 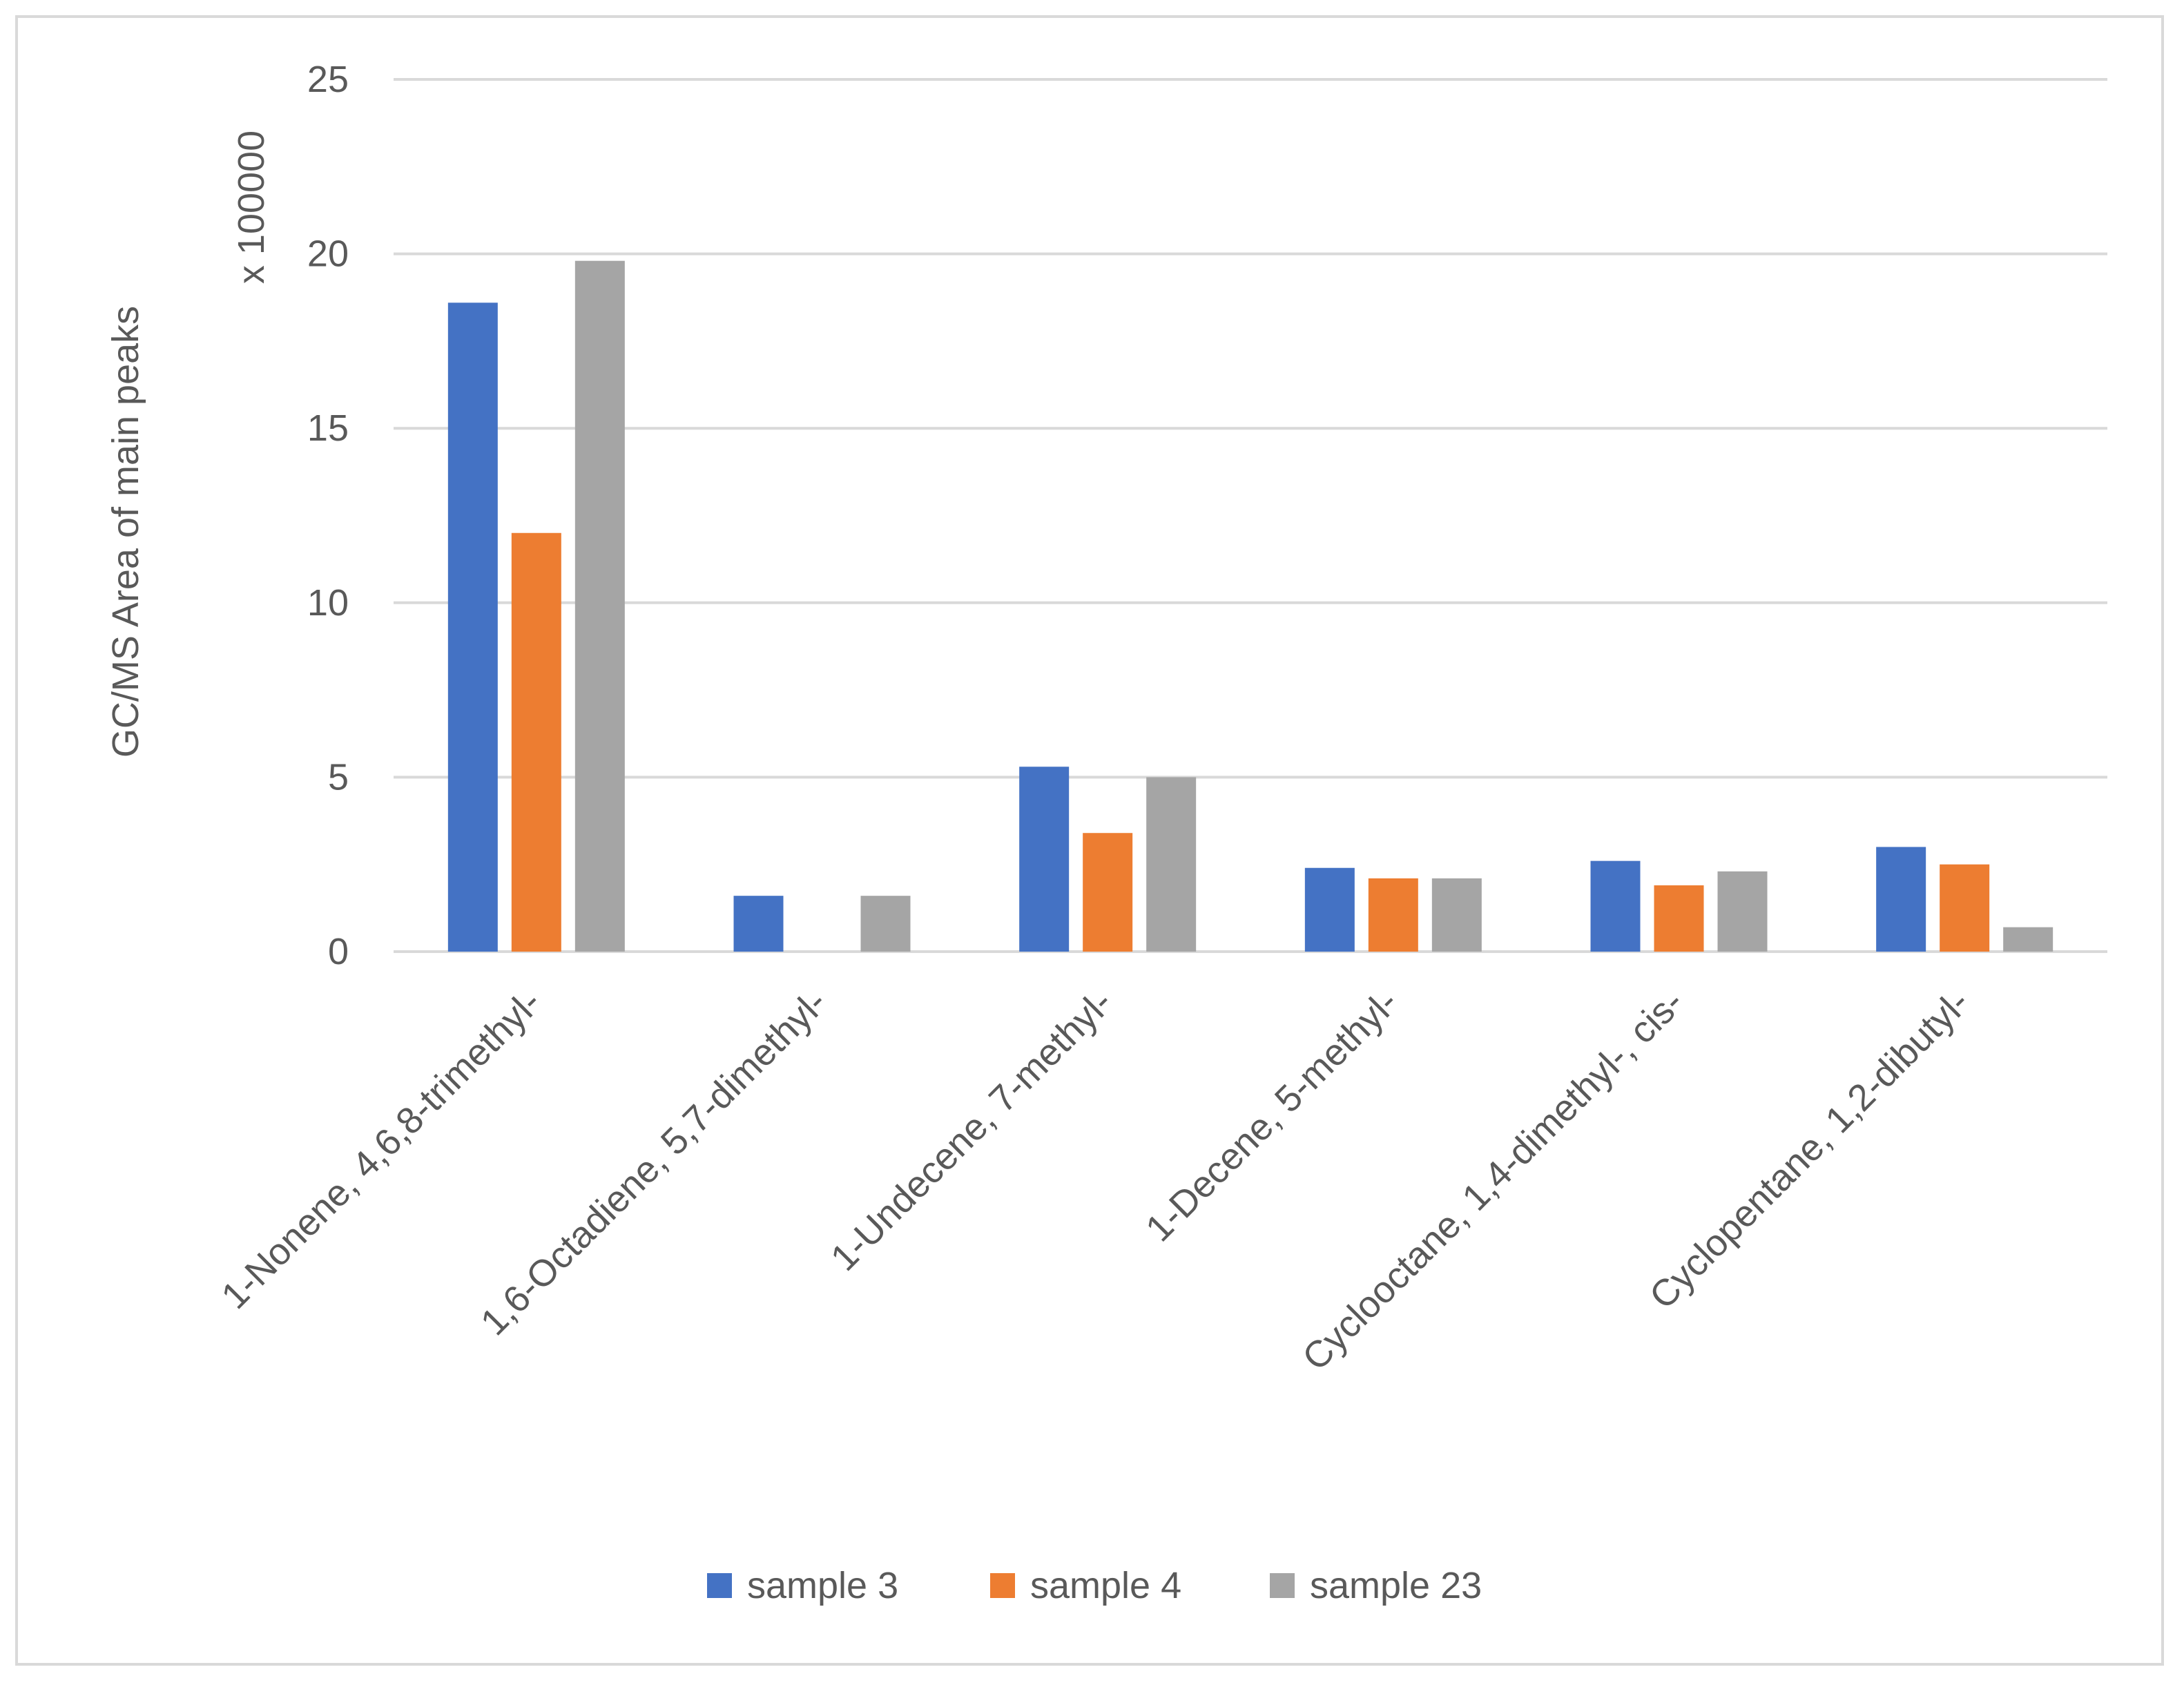 I want to click on y-tick-label: 15, so click(x=328, y=428).